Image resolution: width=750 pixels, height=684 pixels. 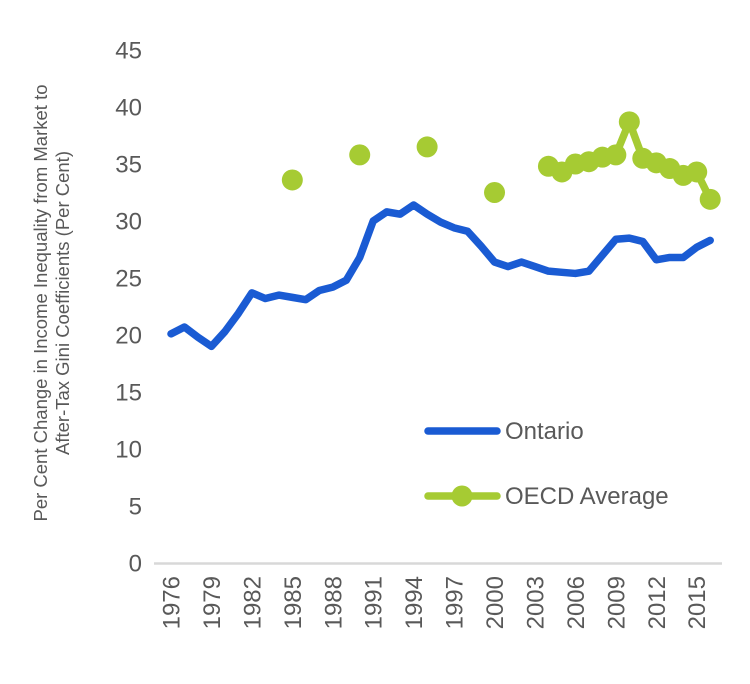 I want to click on x-tick-label-2009: 2009, so click(x=616, y=602).